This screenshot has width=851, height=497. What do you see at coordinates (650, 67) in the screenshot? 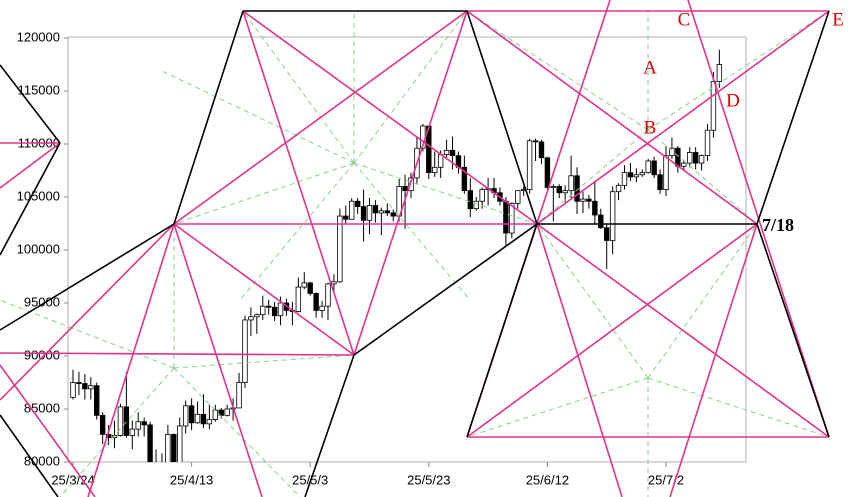
I see `annotation: A` at bounding box center [650, 67].